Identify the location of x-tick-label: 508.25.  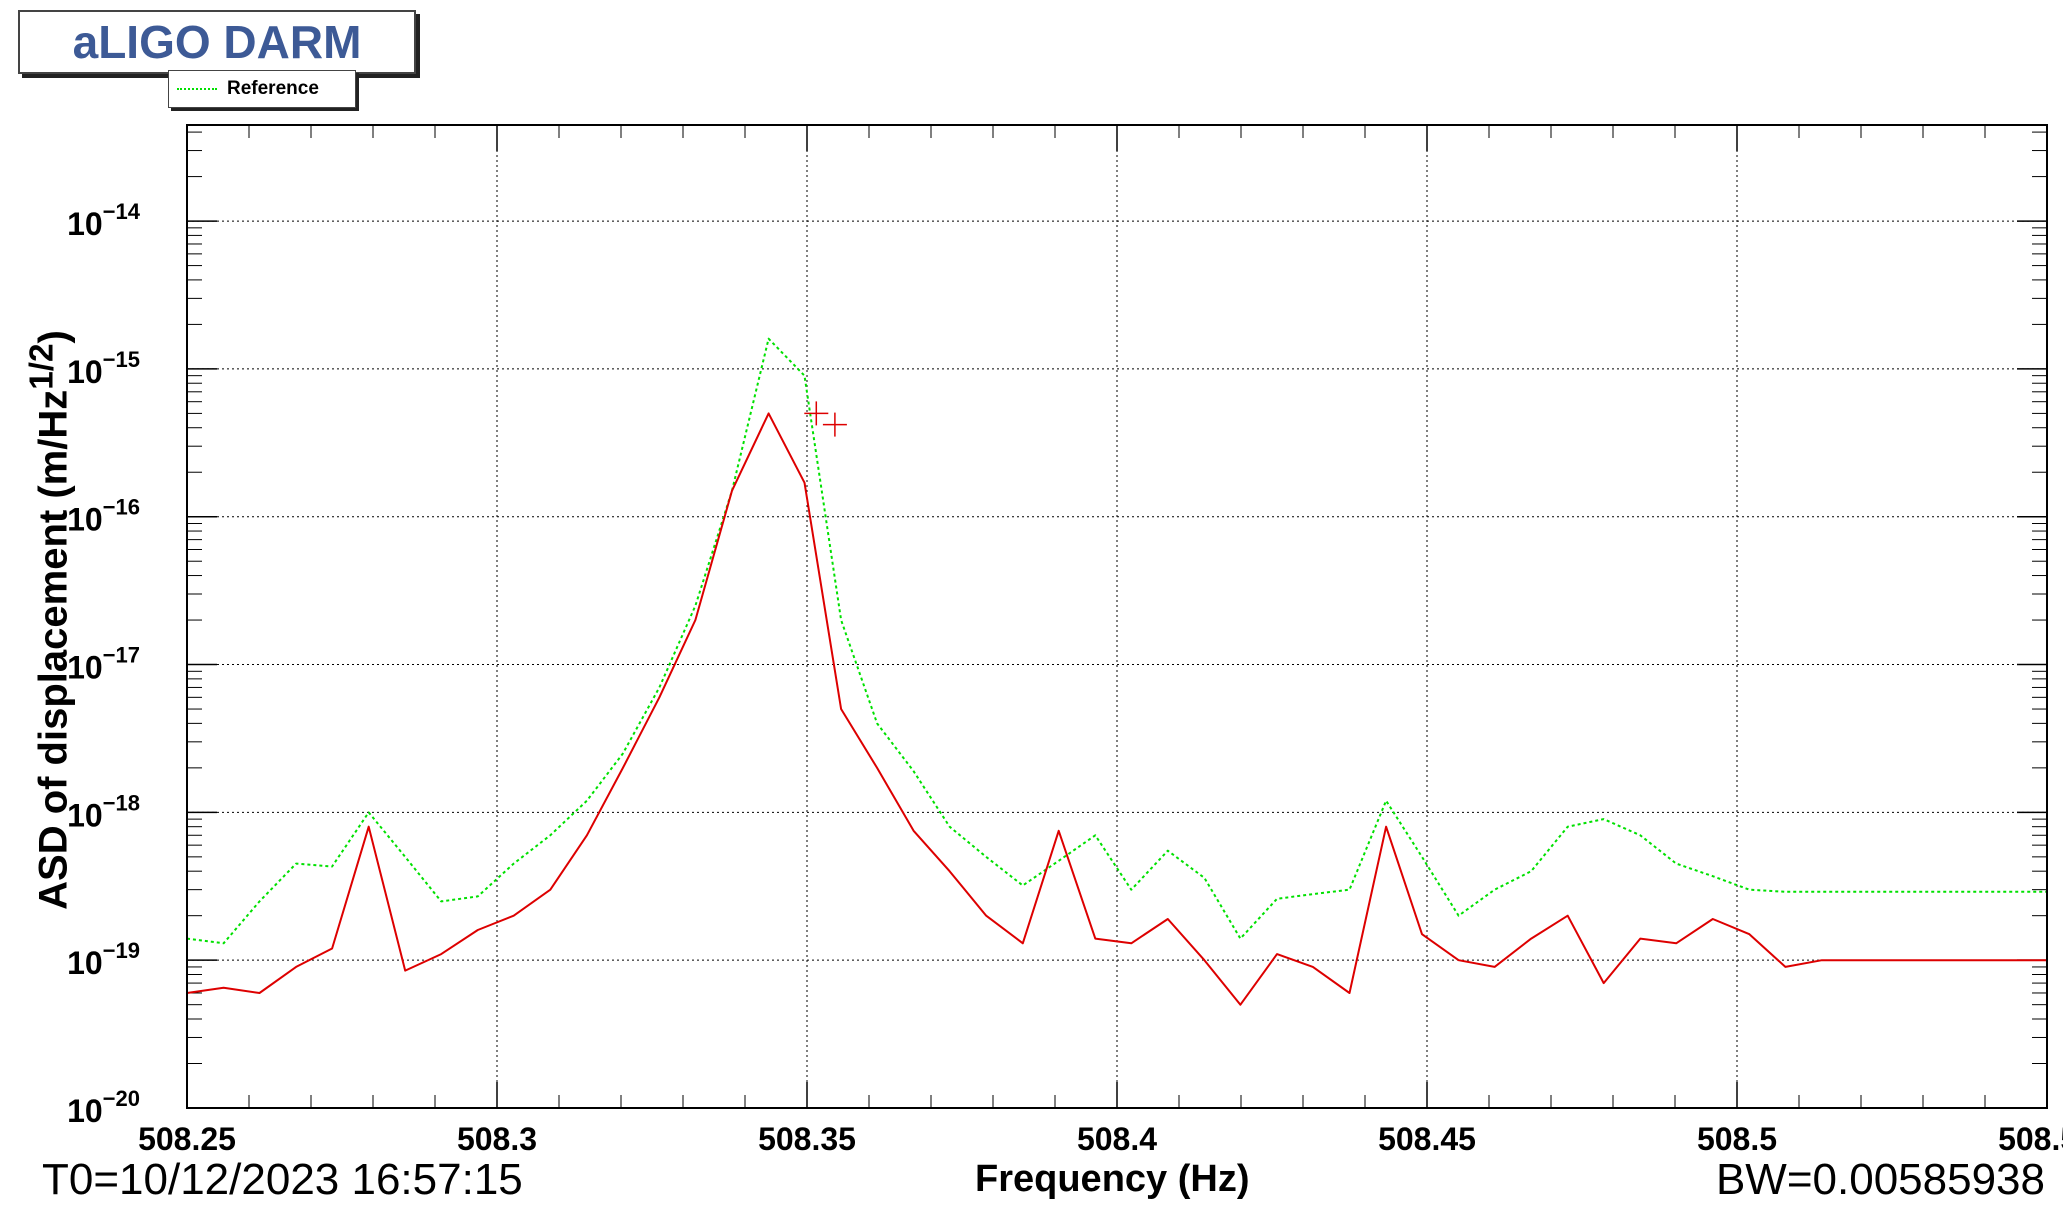
(187, 1139).